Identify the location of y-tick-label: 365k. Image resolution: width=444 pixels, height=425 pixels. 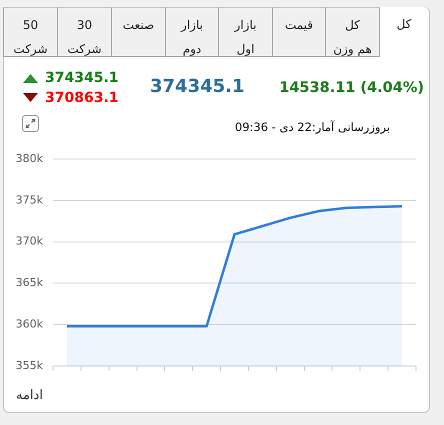
(30, 283).